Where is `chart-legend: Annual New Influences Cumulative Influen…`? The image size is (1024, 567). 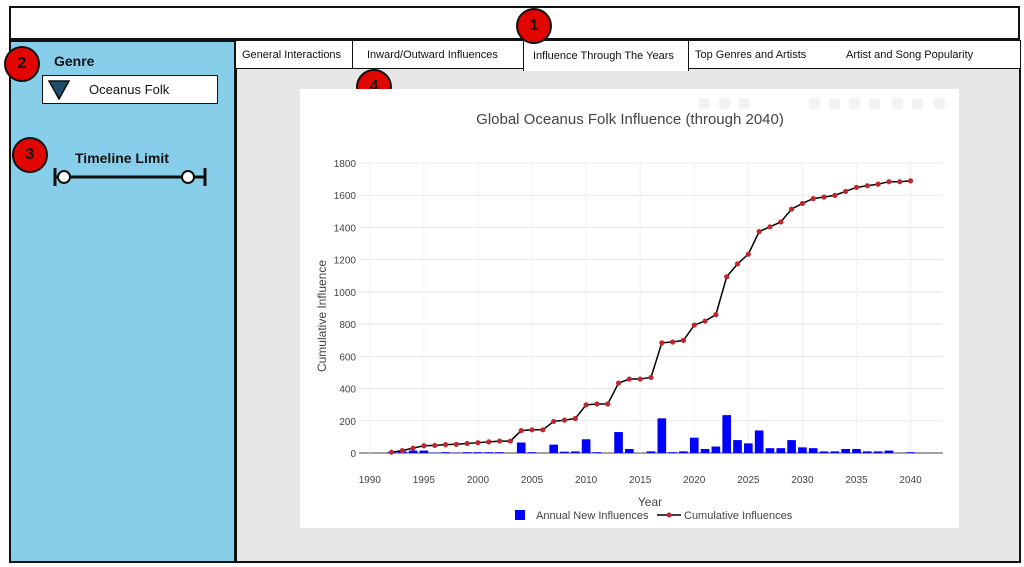 chart-legend: Annual New Influences Cumulative Influen… is located at coordinates (654, 516).